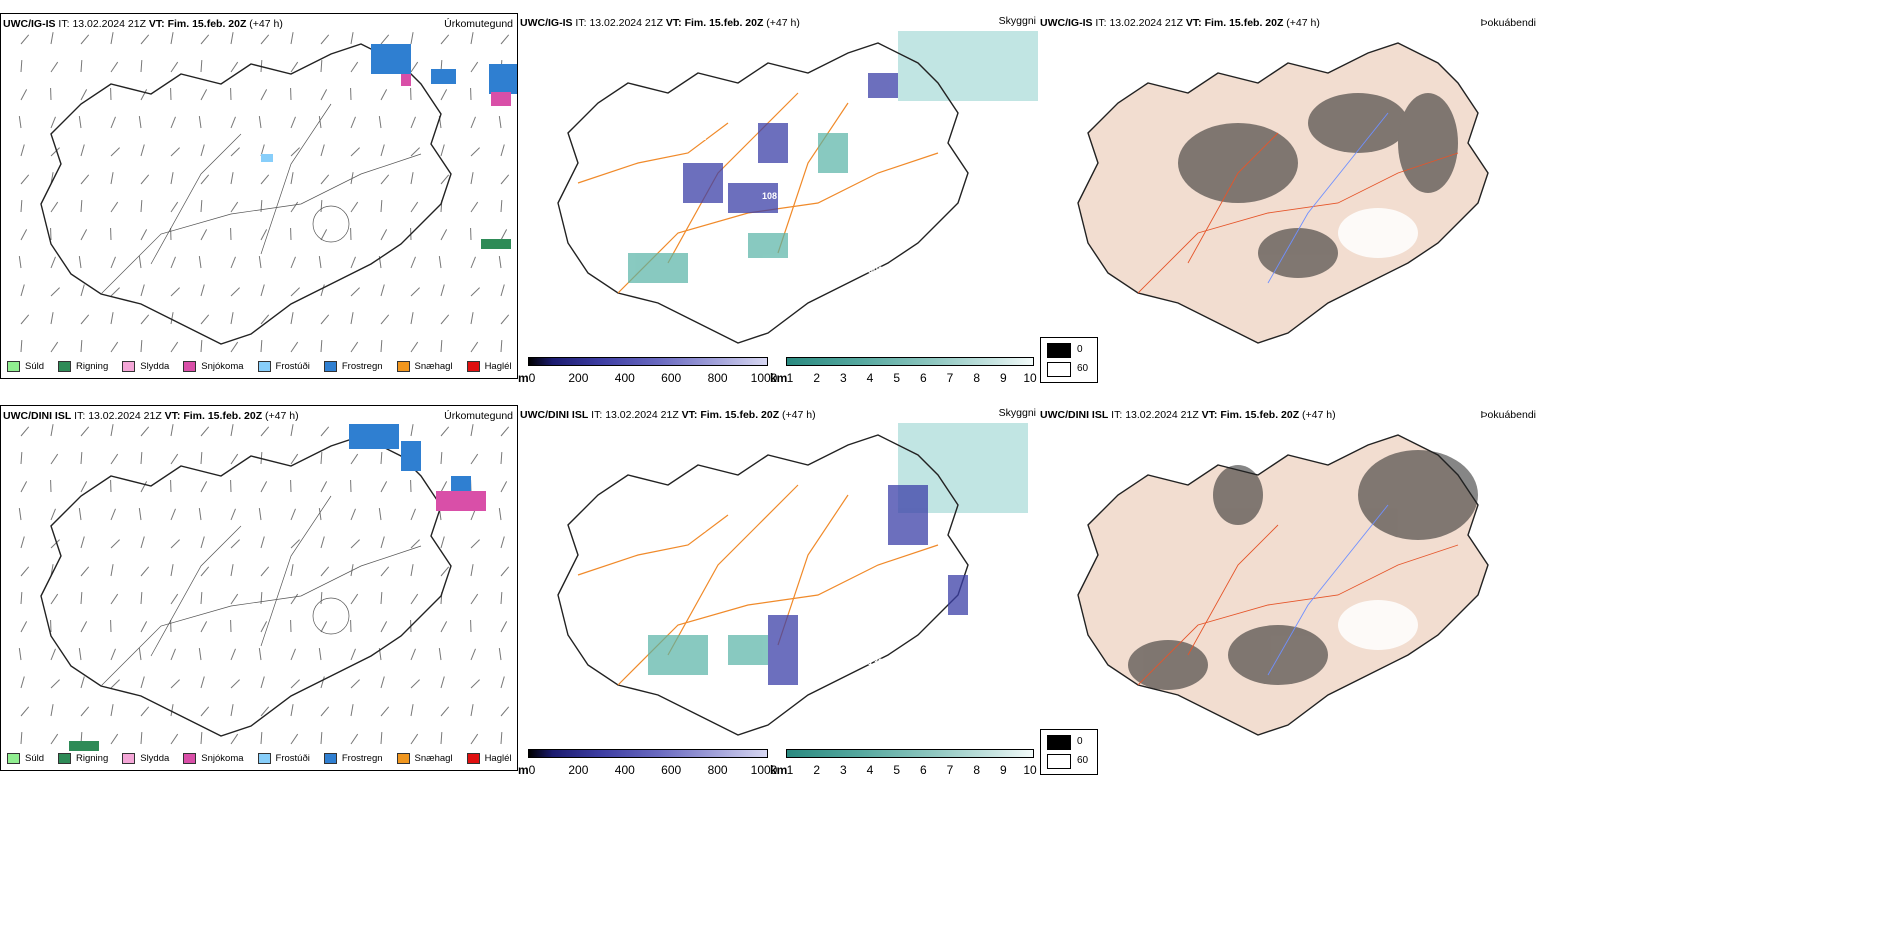 The width and height of the screenshot is (1900, 950). Describe the element at coordinates (764, 378) in the screenshot. I see `scale-tick: 1000` at that location.